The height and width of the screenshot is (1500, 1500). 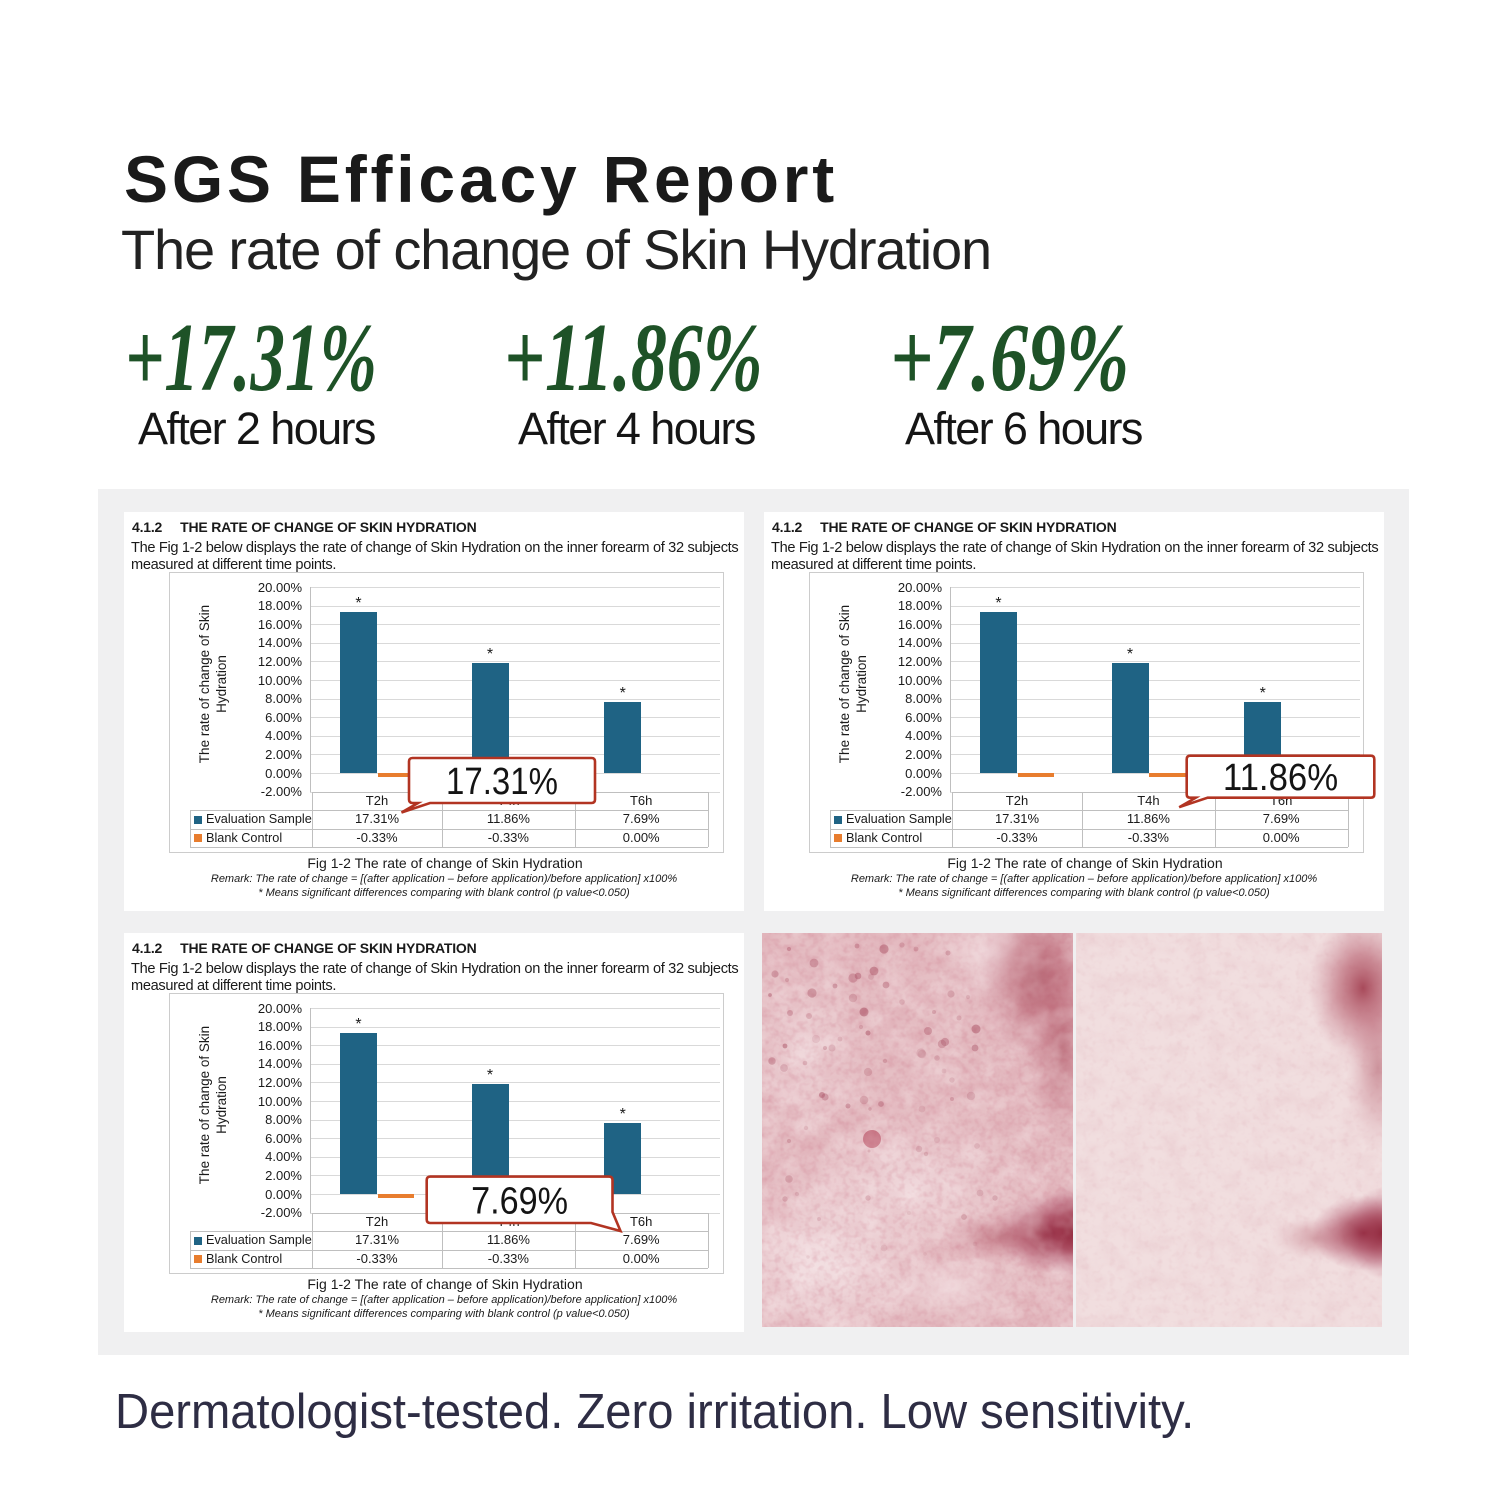 What do you see at coordinates (1280, 777) in the screenshot?
I see `svg-text: 11.86%` at bounding box center [1280, 777].